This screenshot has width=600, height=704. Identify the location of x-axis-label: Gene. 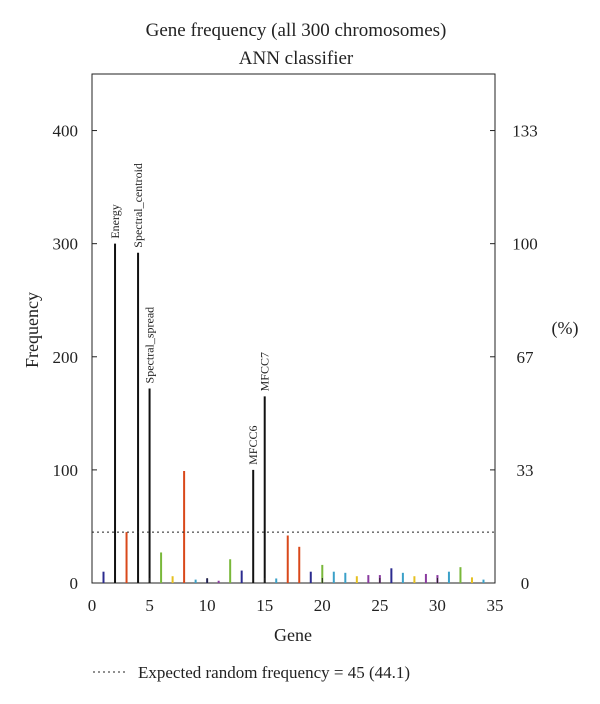
(293, 635).